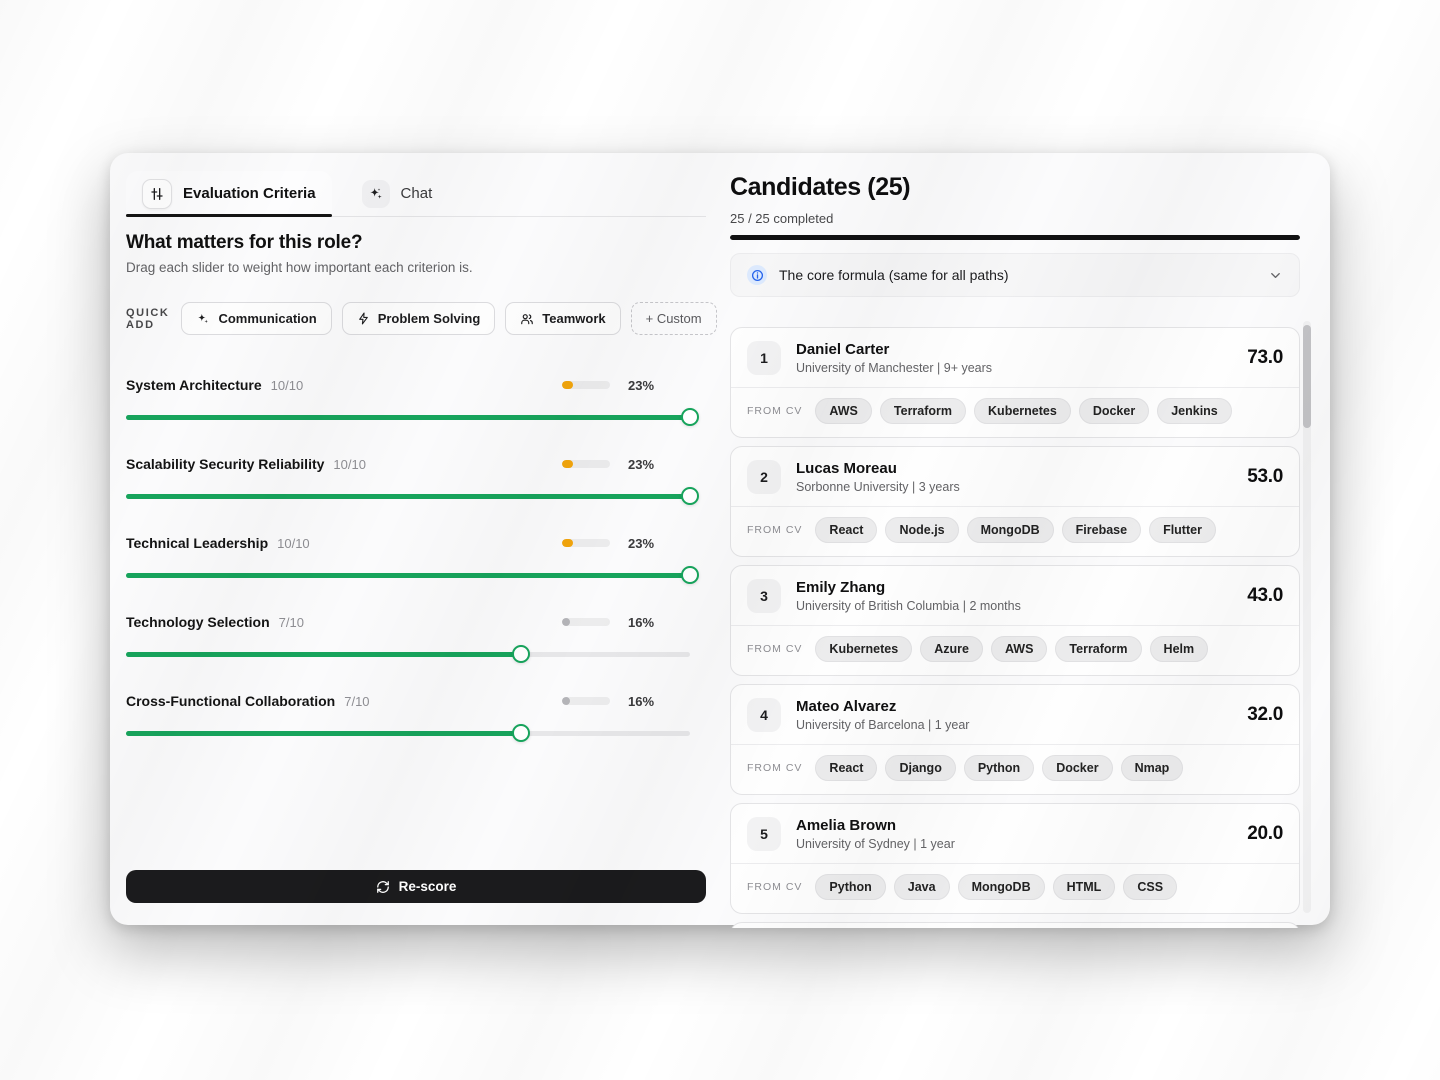 This screenshot has width=1440, height=1080. I want to click on tab-chat: Chat, so click(397, 193).